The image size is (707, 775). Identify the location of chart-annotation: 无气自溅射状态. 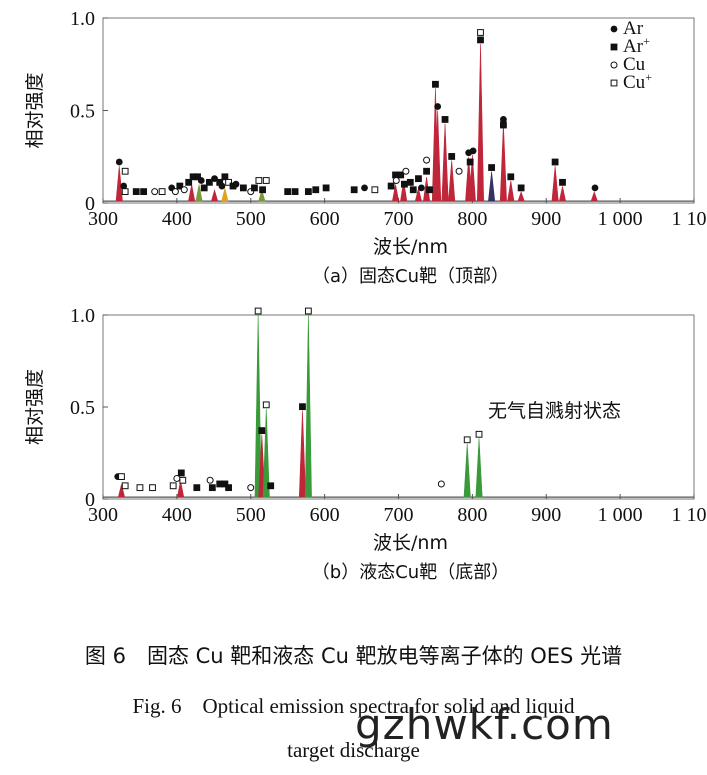
(554, 411).